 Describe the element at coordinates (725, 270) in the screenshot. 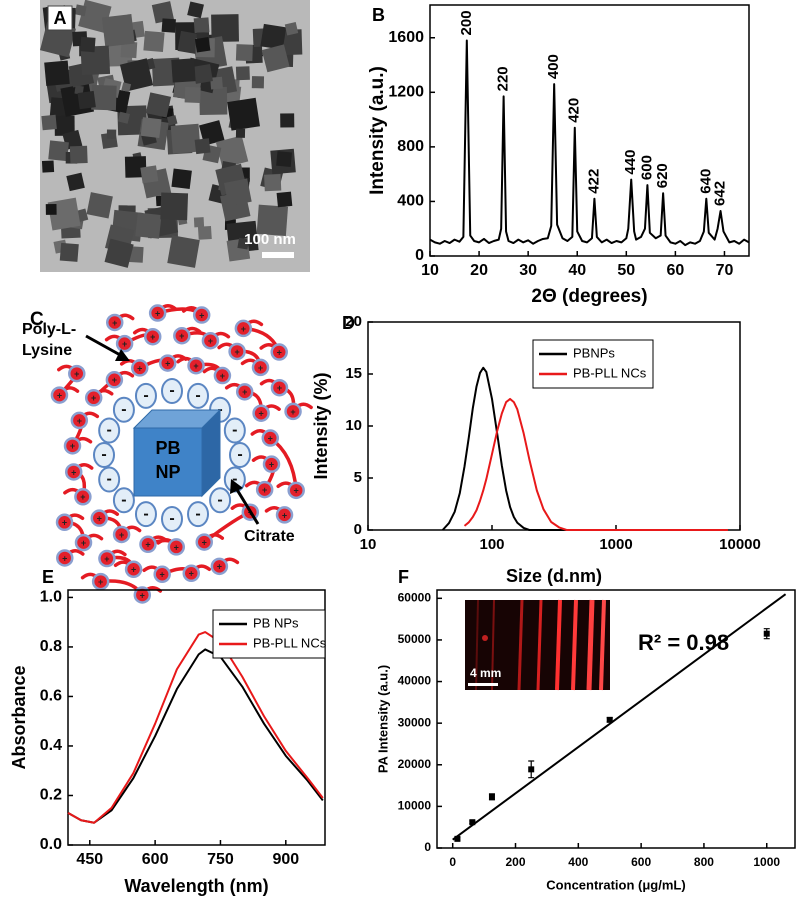

I see `x-tick-label: 70` at that location.